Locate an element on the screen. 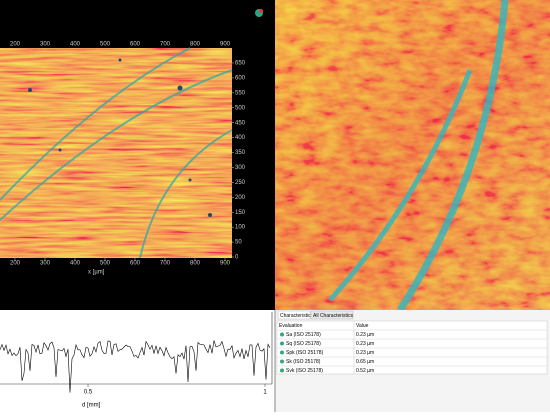  y-tick-label: 50 is located at coordinates (238, 243).